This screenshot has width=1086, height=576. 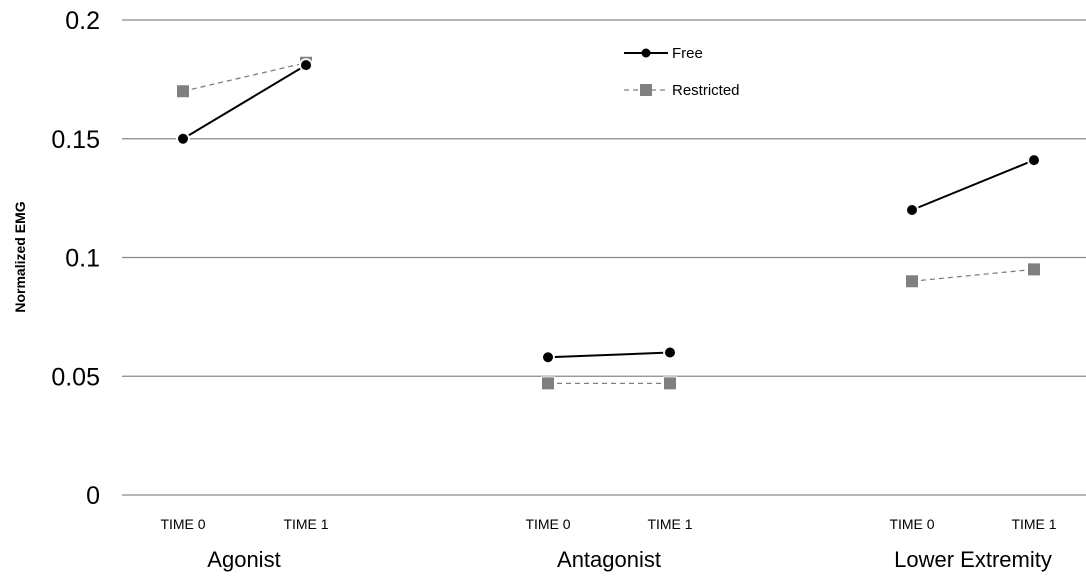 I want to click on y-tick-label: 0.15, so click(x=75, y=140).